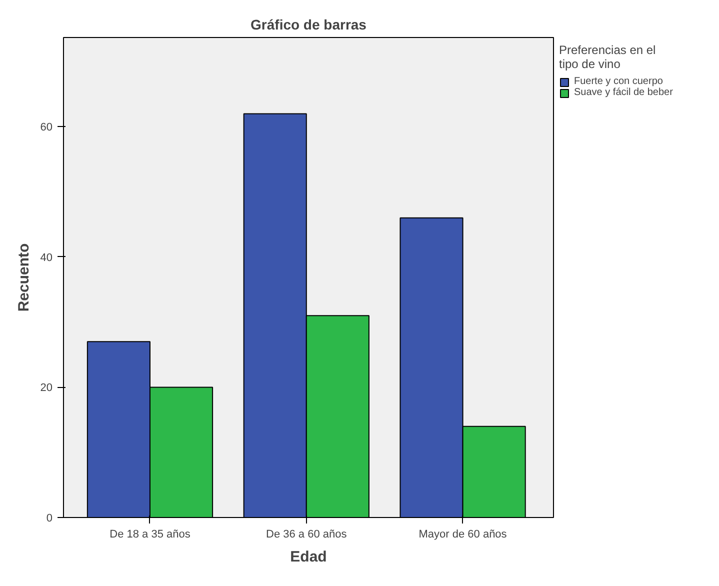 The height and width of the screenshot is (586, 719). I want to click on x-axis-title: Edad, so click(308, 557).